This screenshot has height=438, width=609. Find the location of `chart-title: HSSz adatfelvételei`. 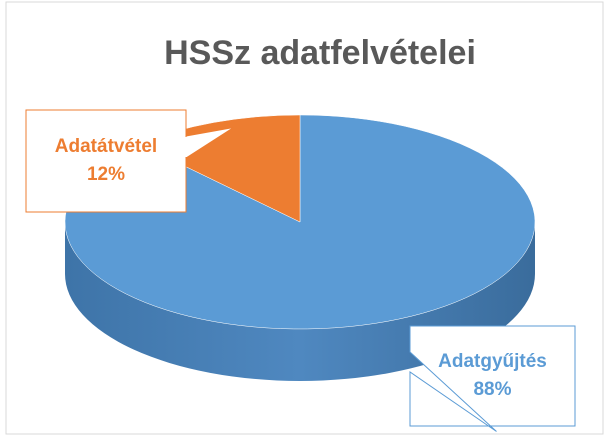

chart-title: HSSz adatfelvételei is located at coordinates (320, 53).